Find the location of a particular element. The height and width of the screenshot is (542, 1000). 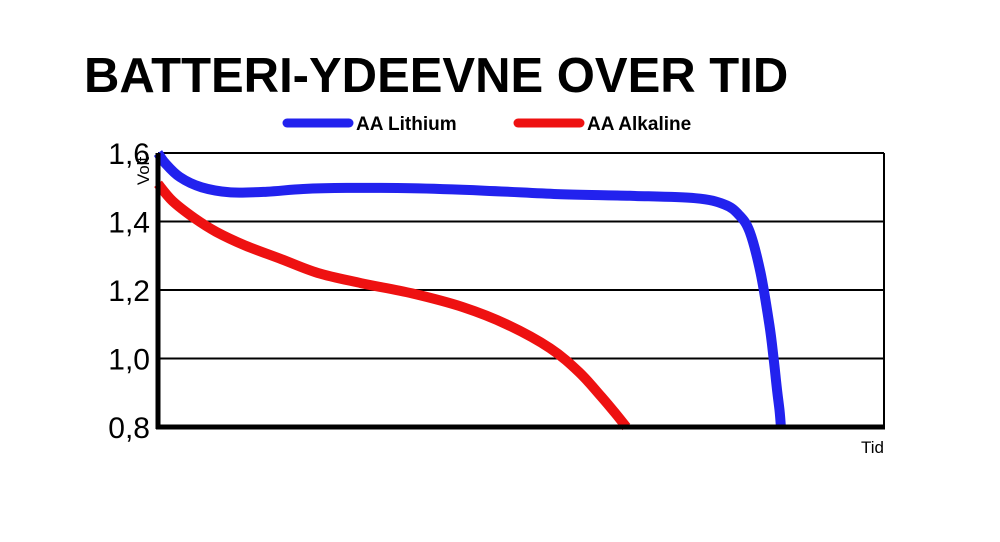

y-tick-labels: 1,6 1,4 1,2 1,0 0,8 is located at coordinates (129, 291).